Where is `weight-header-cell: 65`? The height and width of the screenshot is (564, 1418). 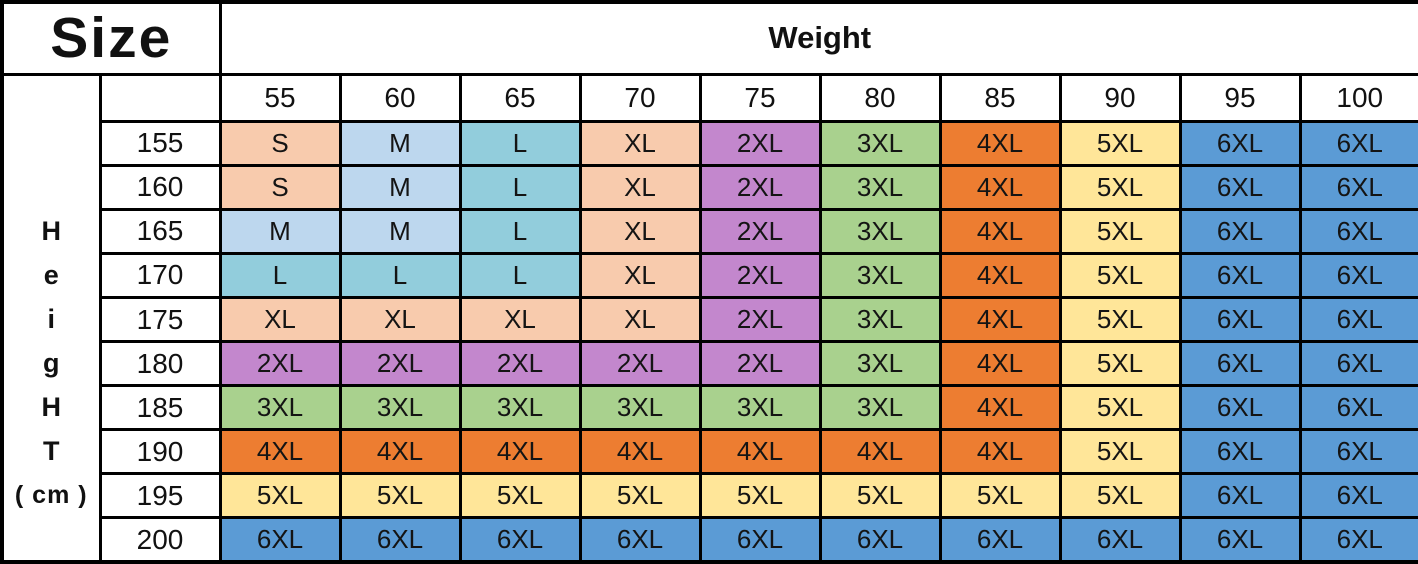
weight-header-cell: 65 is located at coordinates (520, 97).